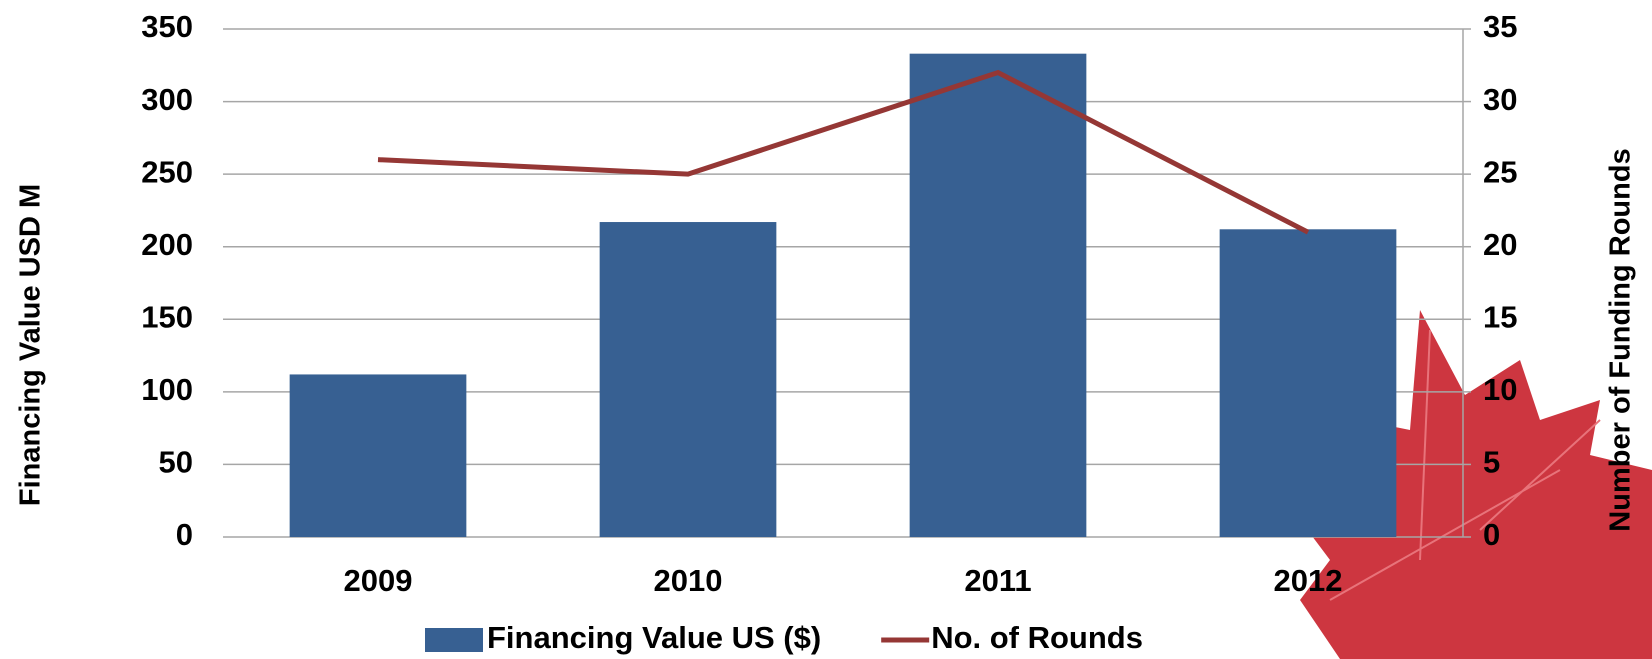 The width and height of the screenshot is (1652, 659). Describe the element at coordinates (454, 640) in the screenshot. I see `legend-swatch` at that location.